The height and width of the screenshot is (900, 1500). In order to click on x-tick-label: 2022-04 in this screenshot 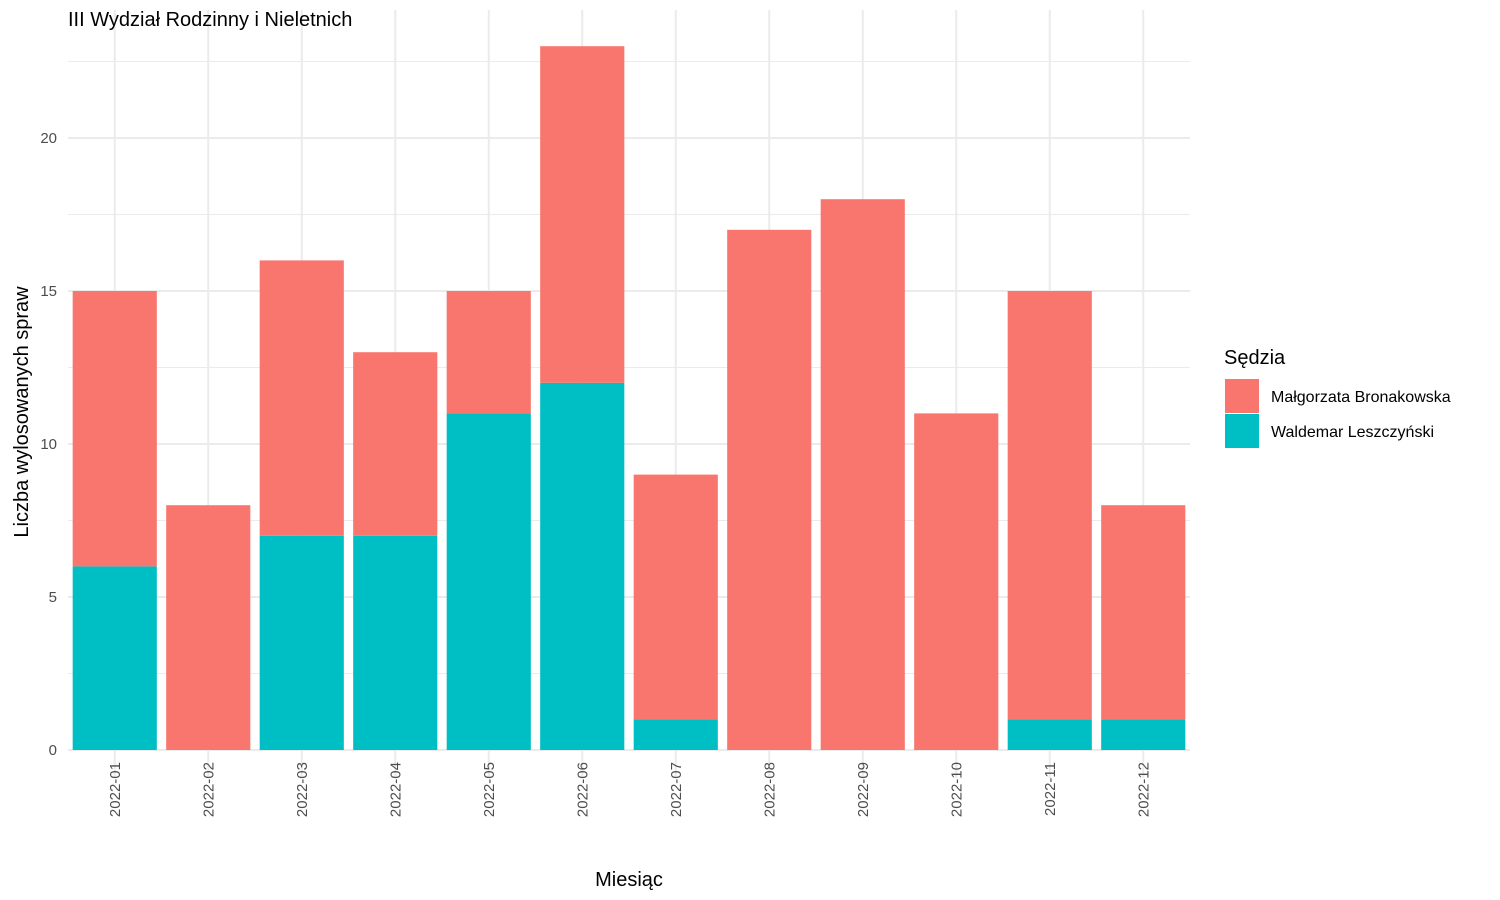, I will do `click(395, 789)`.